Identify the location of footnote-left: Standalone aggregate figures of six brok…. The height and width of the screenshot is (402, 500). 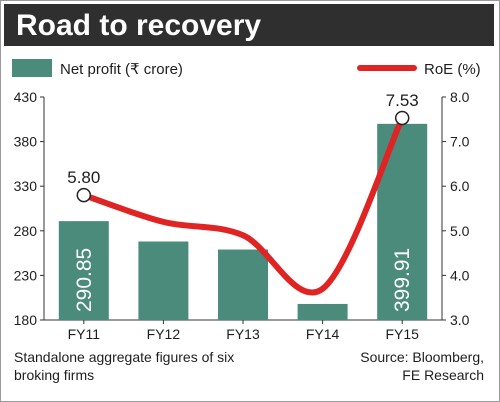
(124, 366).